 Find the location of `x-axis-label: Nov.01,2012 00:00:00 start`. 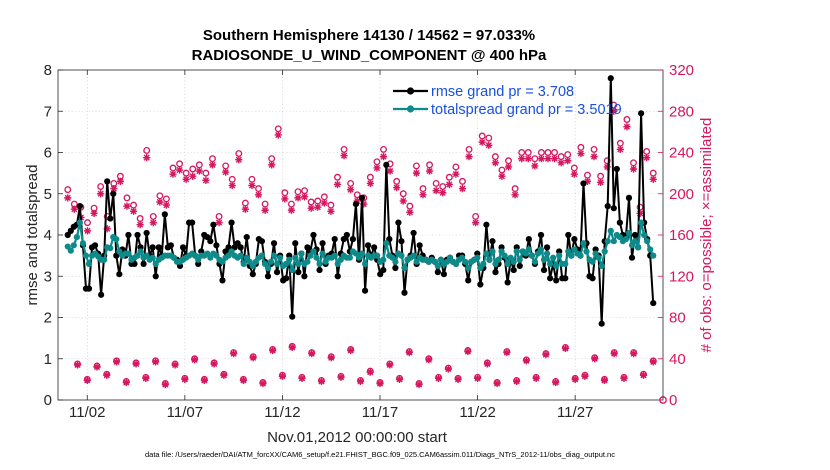

x-axis-label: Nov.01,2012 00:00:00 start is located at coordinates (357, 437).